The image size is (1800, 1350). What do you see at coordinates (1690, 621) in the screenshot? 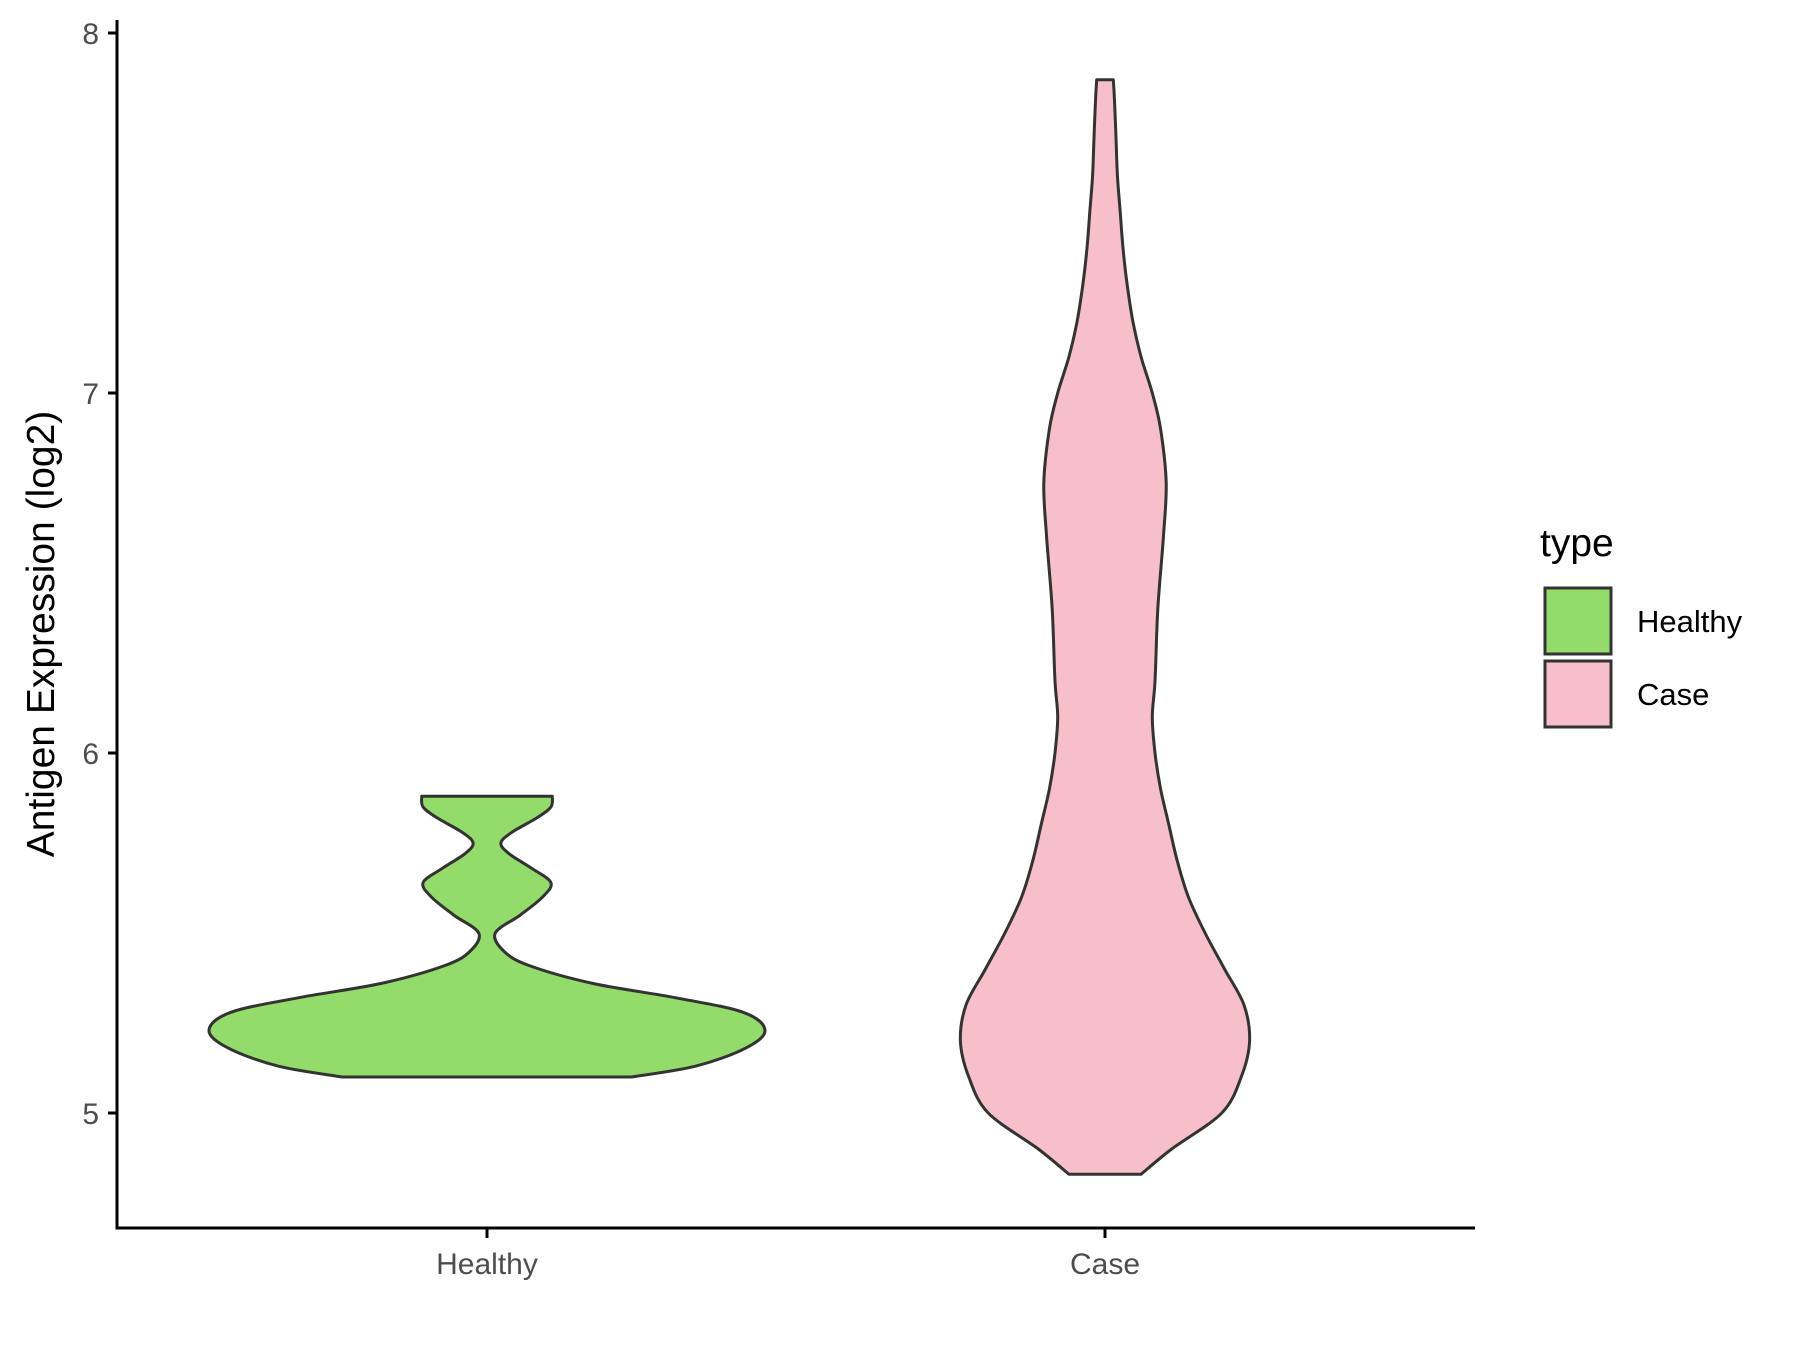
I see `legend-label-healthy: Healthy` at bounding box center [1690, 621].